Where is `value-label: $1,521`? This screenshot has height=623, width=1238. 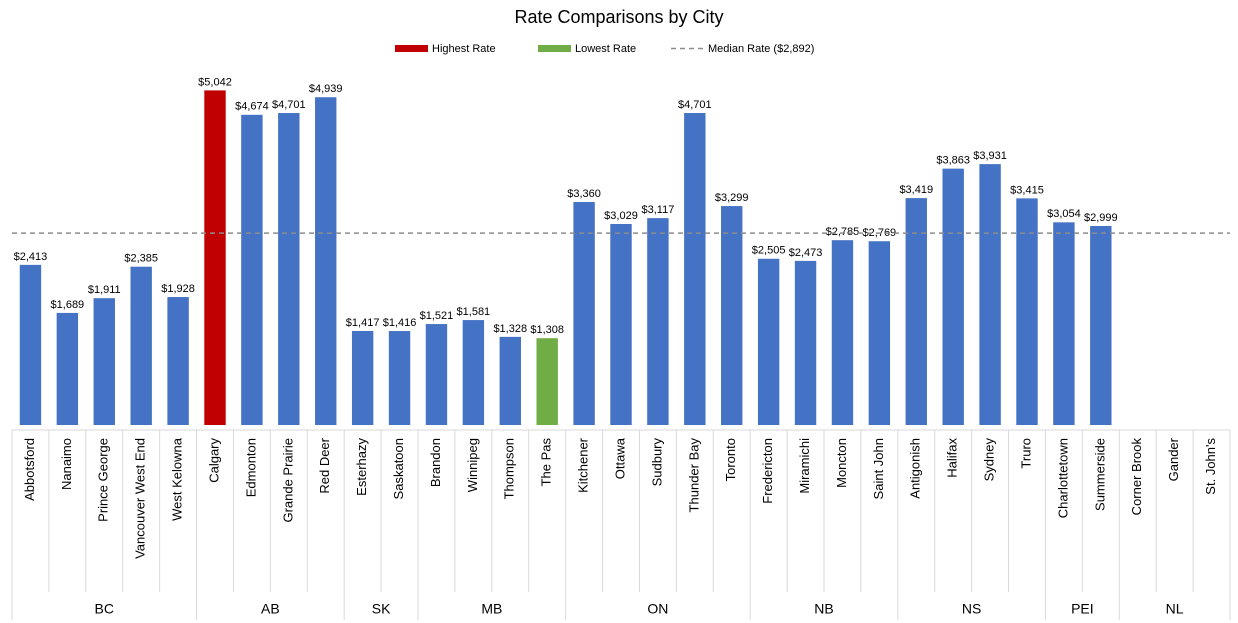 value-label: $1,521 is located at coordinates (437, 316).